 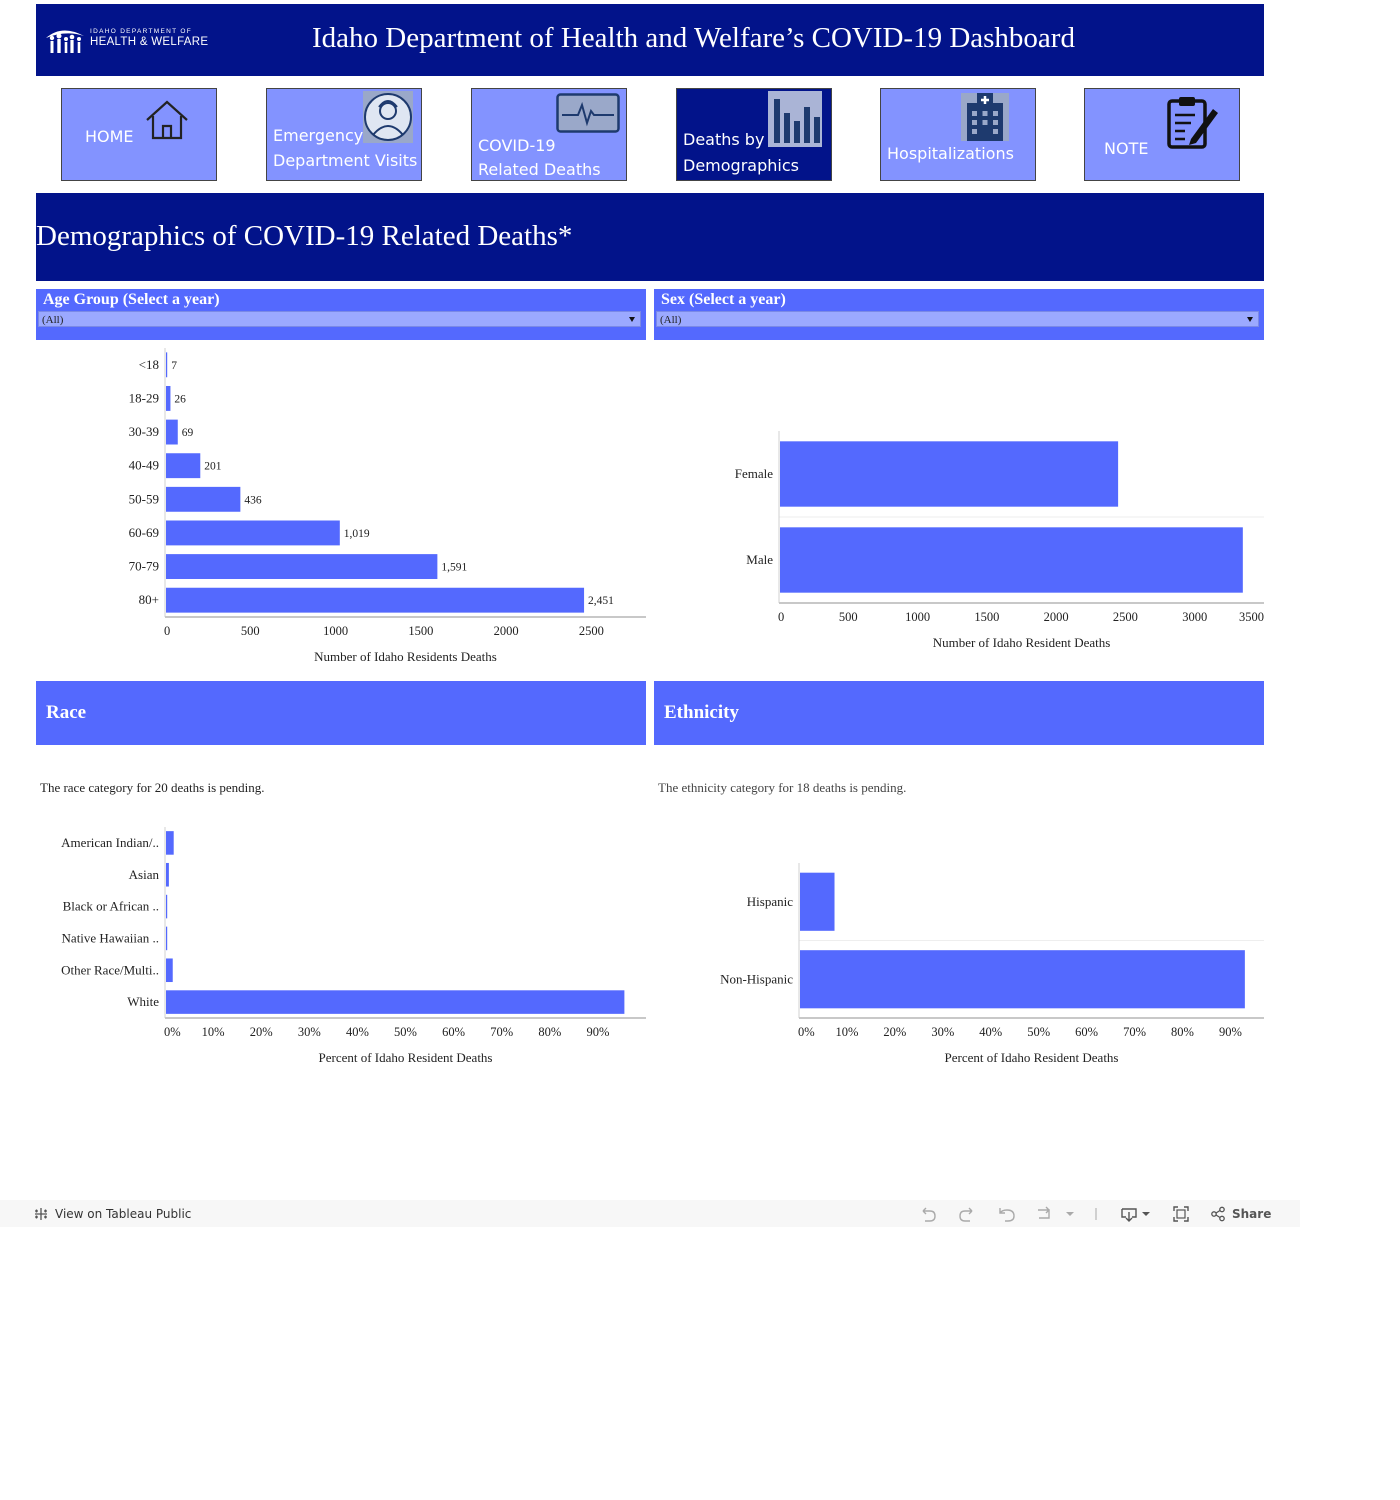 I want to click on share-button: Share, so click(x=1240, y=1213).